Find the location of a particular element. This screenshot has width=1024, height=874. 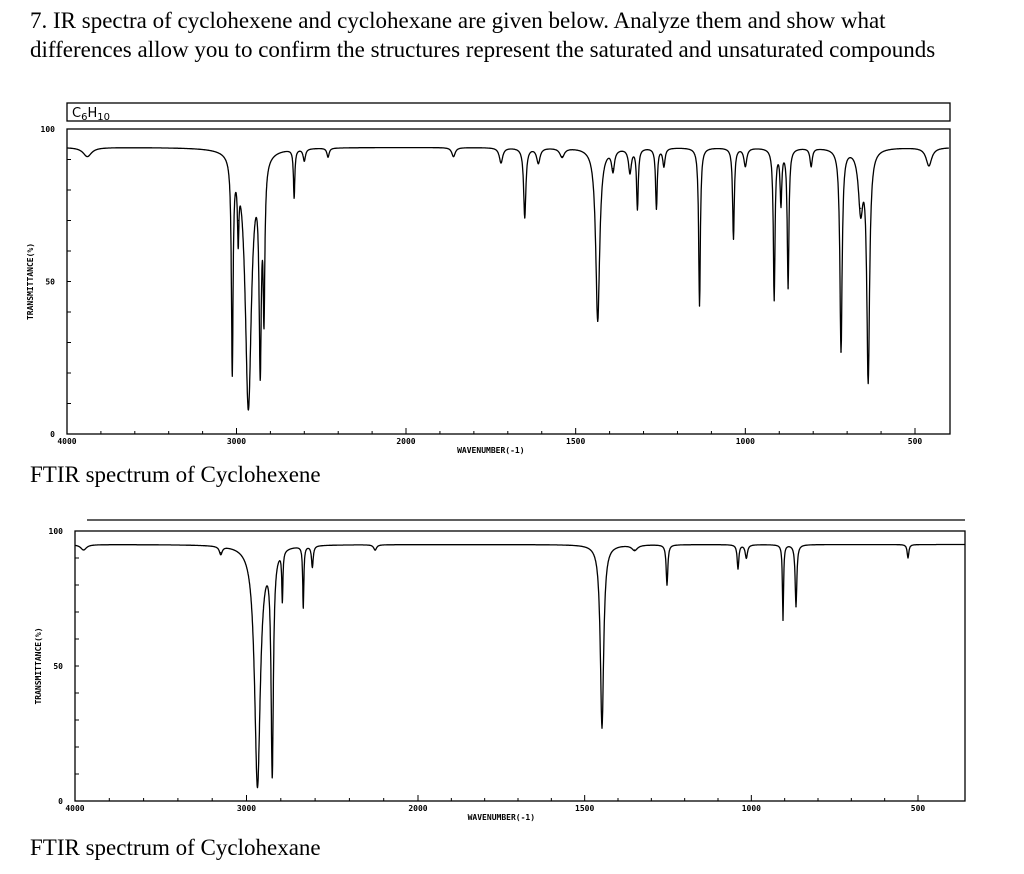

chart-title: C6H10 is located at coordinates (91, 114).